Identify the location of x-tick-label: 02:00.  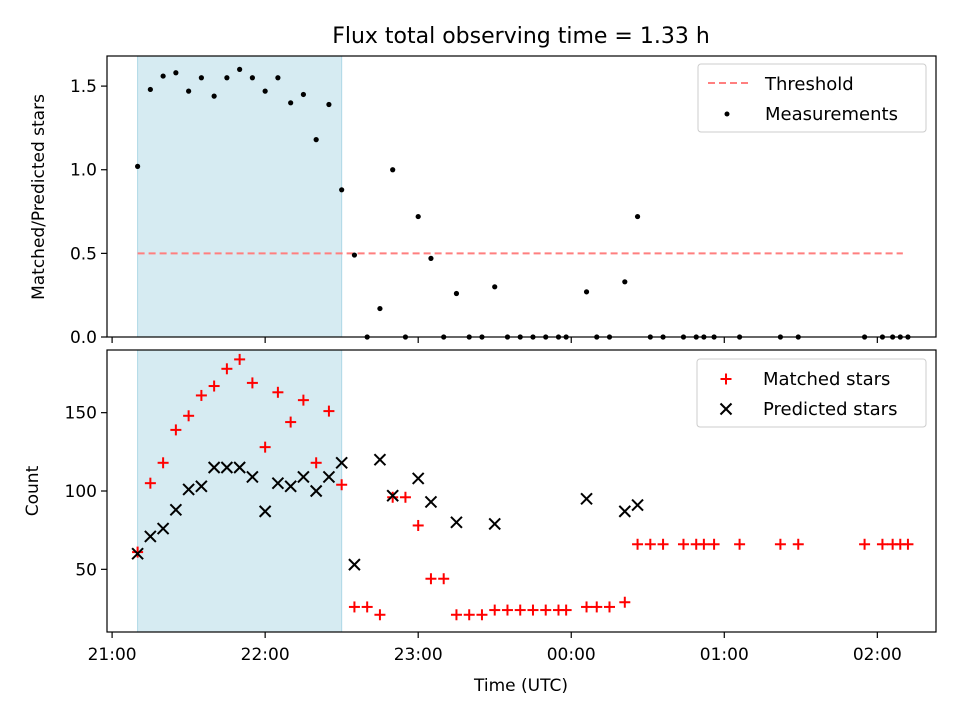
(877, 655).